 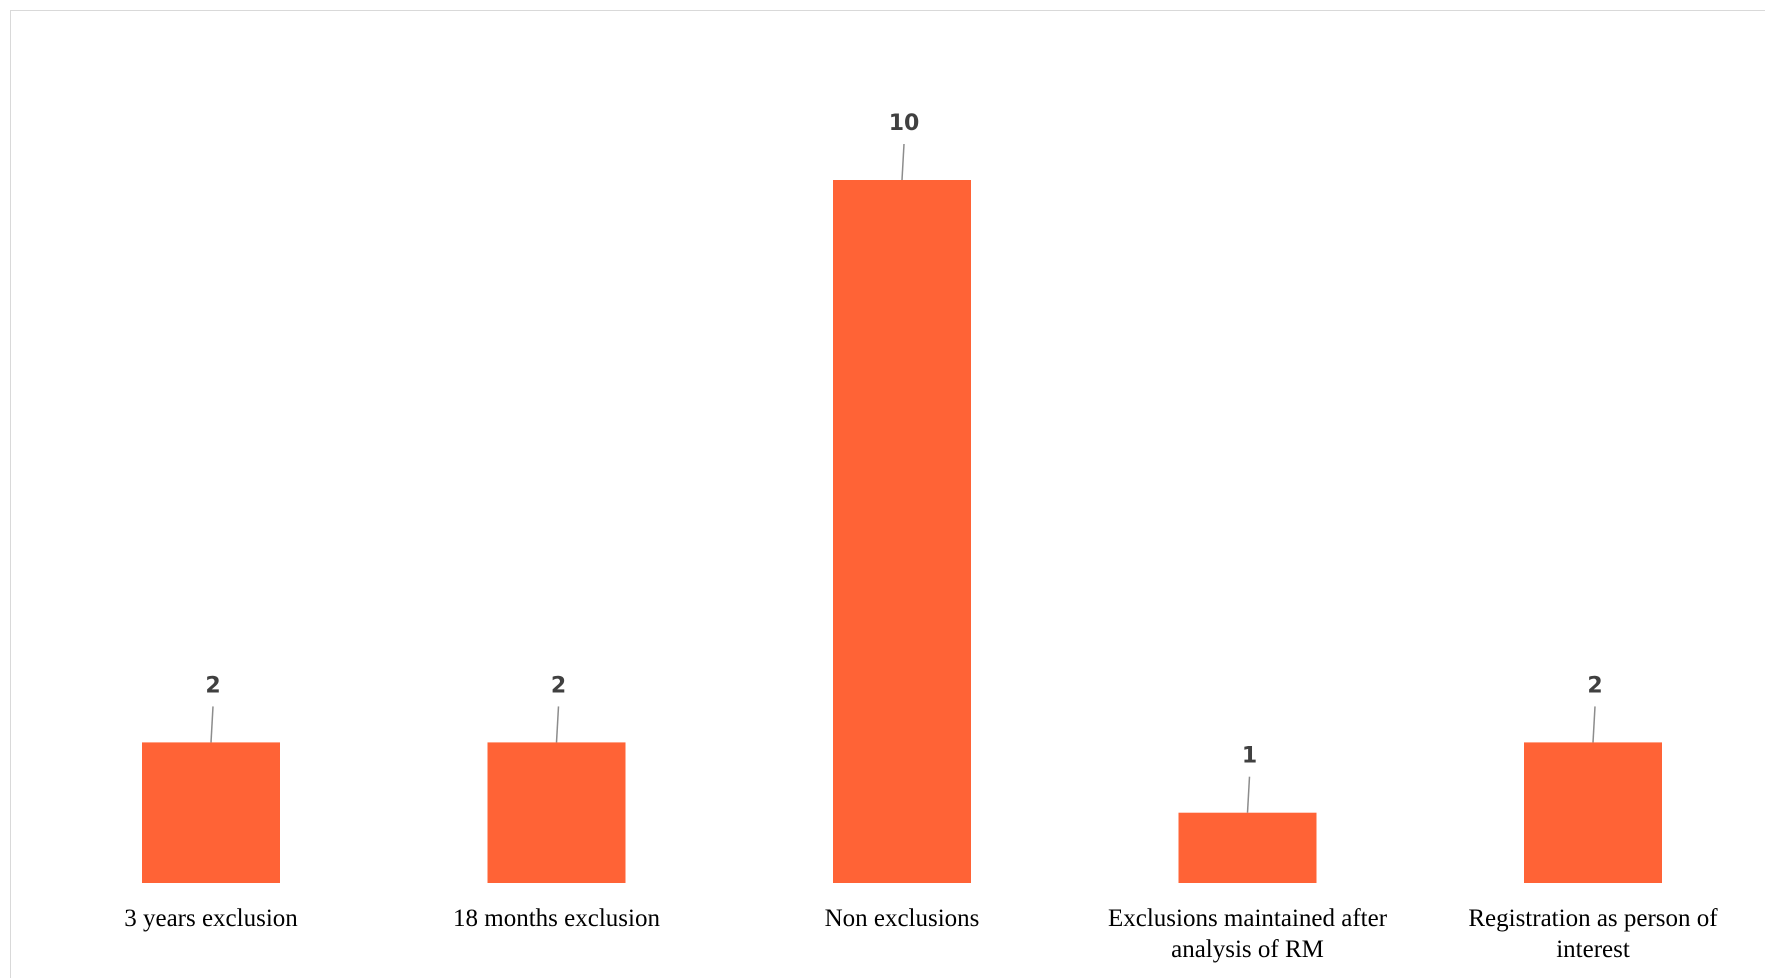 What do you see at coordinates (1593, 918) in the screenshot?
I see `category-label-line: Registration as person of` at bounding box center [1593, 918].